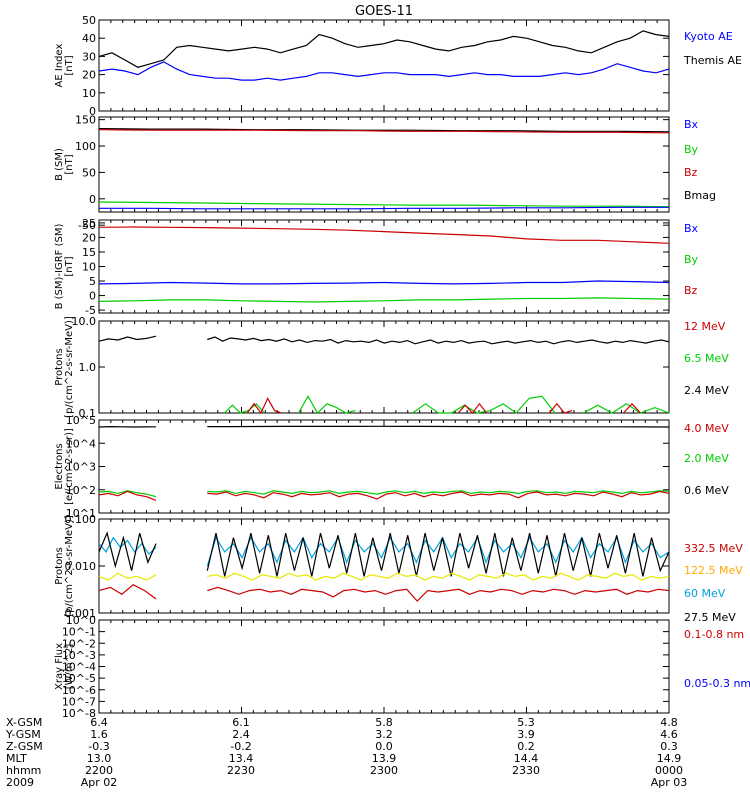  Describe the element at coordinates (99, 734) in the screenshot. I see `x-table-value: 1.6` at that location.